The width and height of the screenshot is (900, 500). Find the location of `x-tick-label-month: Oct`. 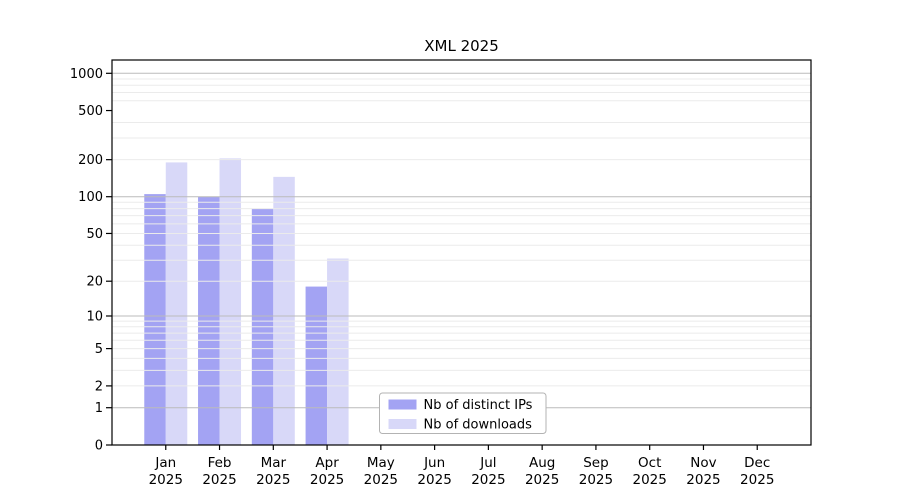

x-tick-label-month: Oct is located at coordinates (649, 463).